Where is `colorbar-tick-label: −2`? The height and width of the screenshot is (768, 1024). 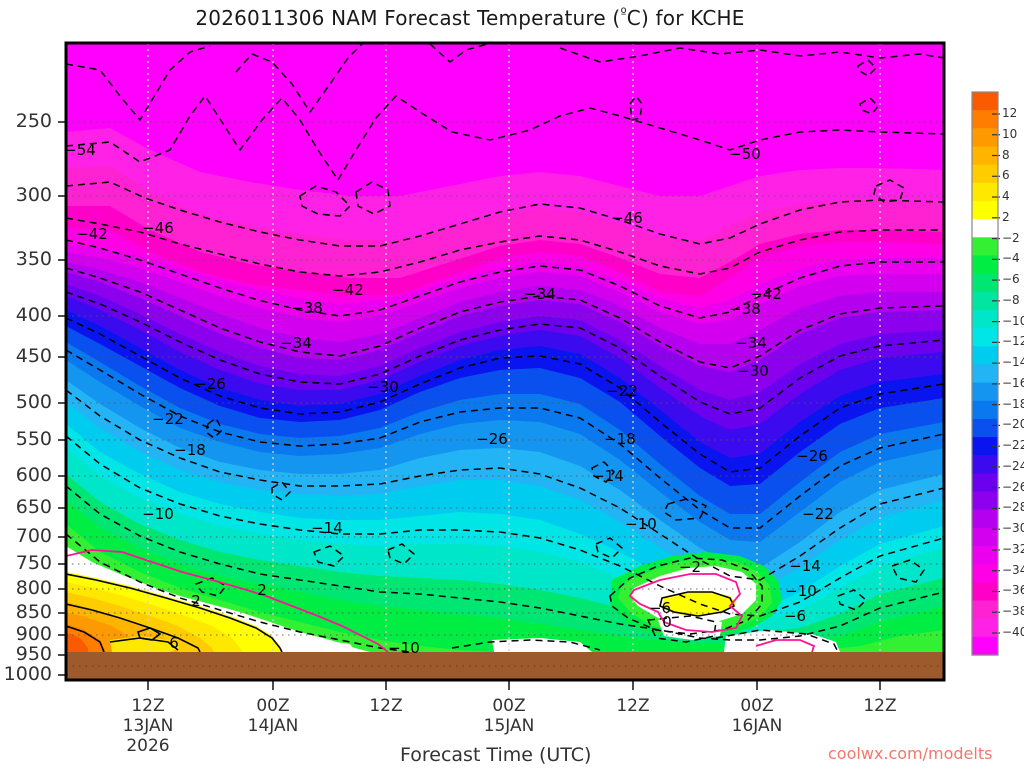
colorbar-tick-label: −2 is located at coordinates (1011, 237).